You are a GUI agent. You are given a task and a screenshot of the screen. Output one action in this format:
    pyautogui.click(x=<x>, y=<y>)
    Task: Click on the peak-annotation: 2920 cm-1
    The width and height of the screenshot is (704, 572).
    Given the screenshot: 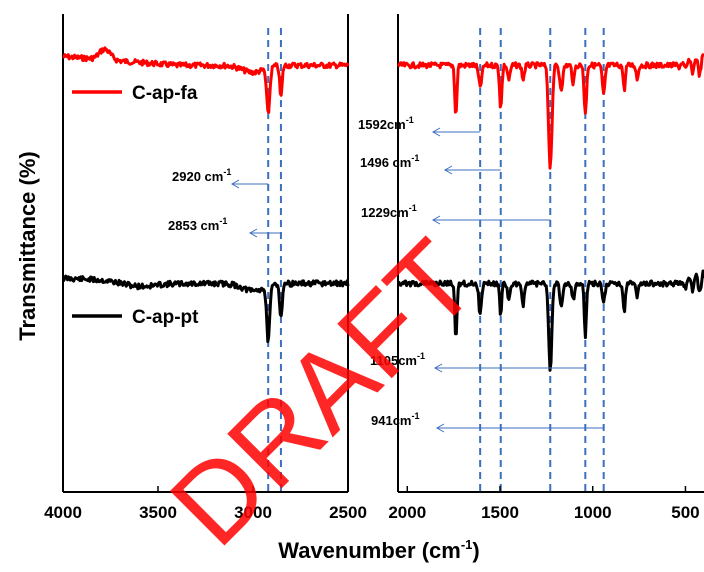 What is the action you would take?
    pyautogui.click(x=220, y=178)
    